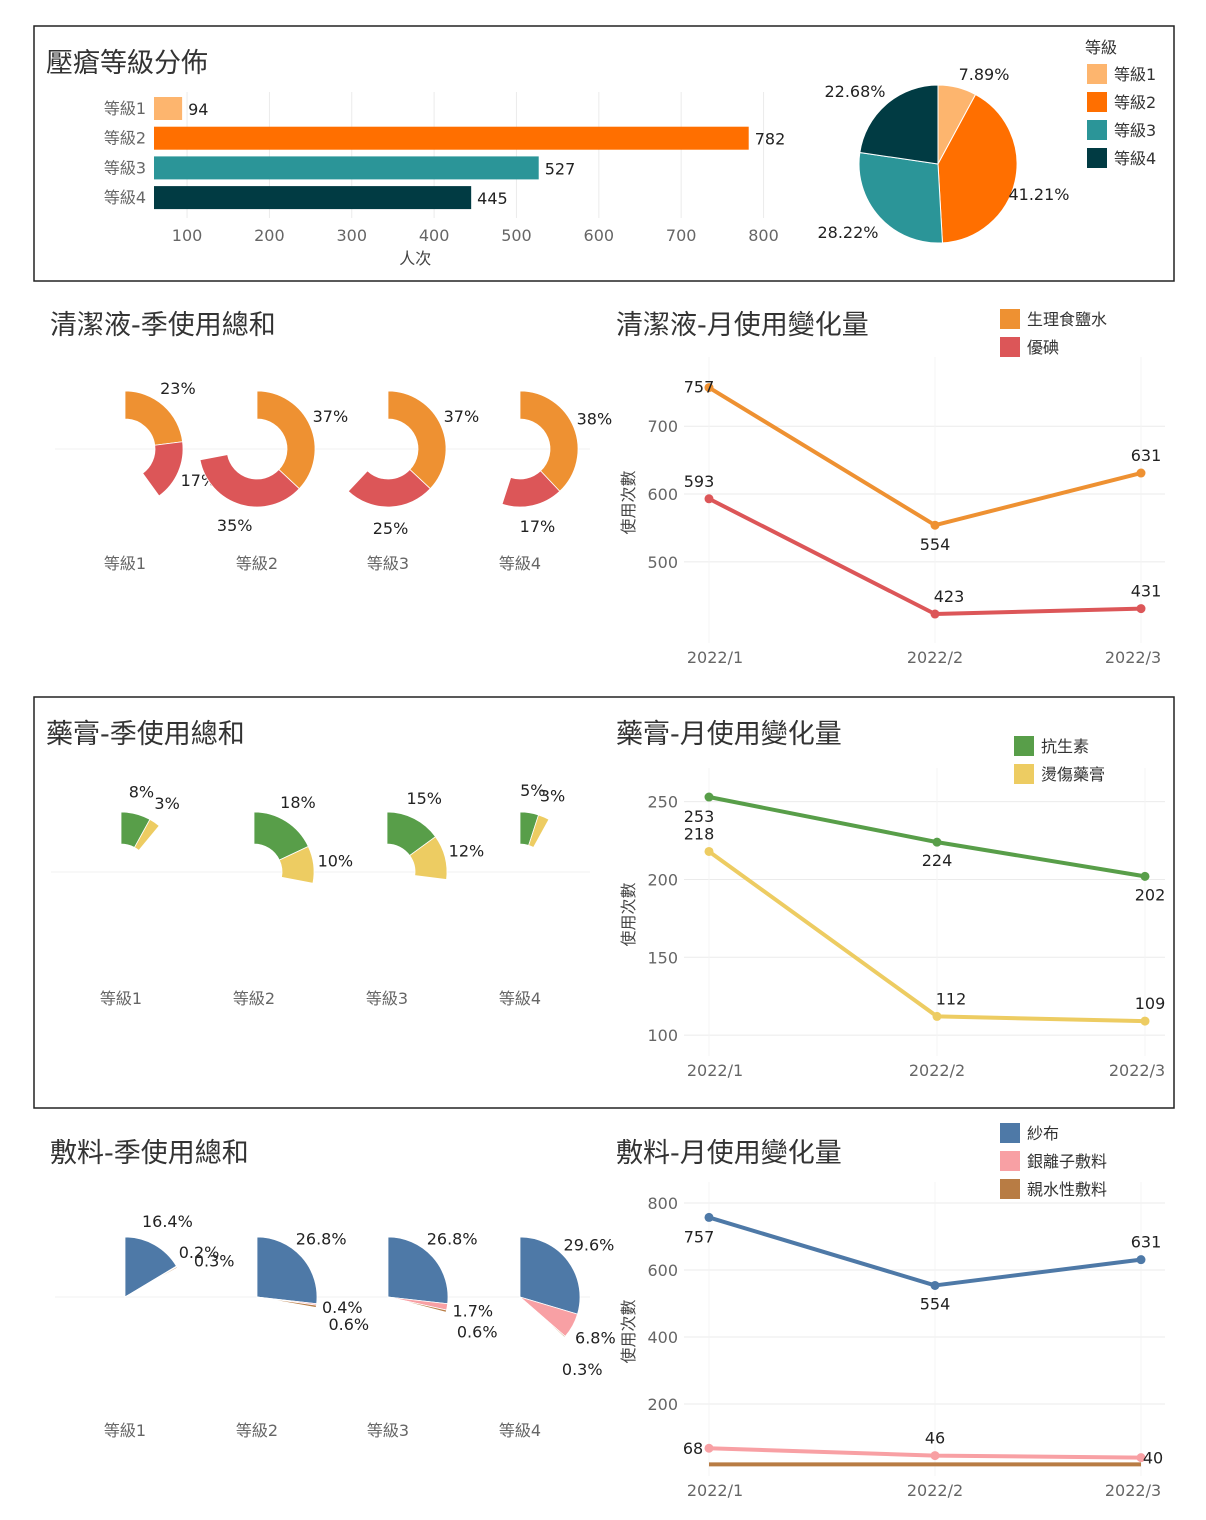 The image size is (1206, 1520). What do you see at coordinates (937, 860) in the screenshot?
I see `data-label: 224` at bounding box center [937, 860].